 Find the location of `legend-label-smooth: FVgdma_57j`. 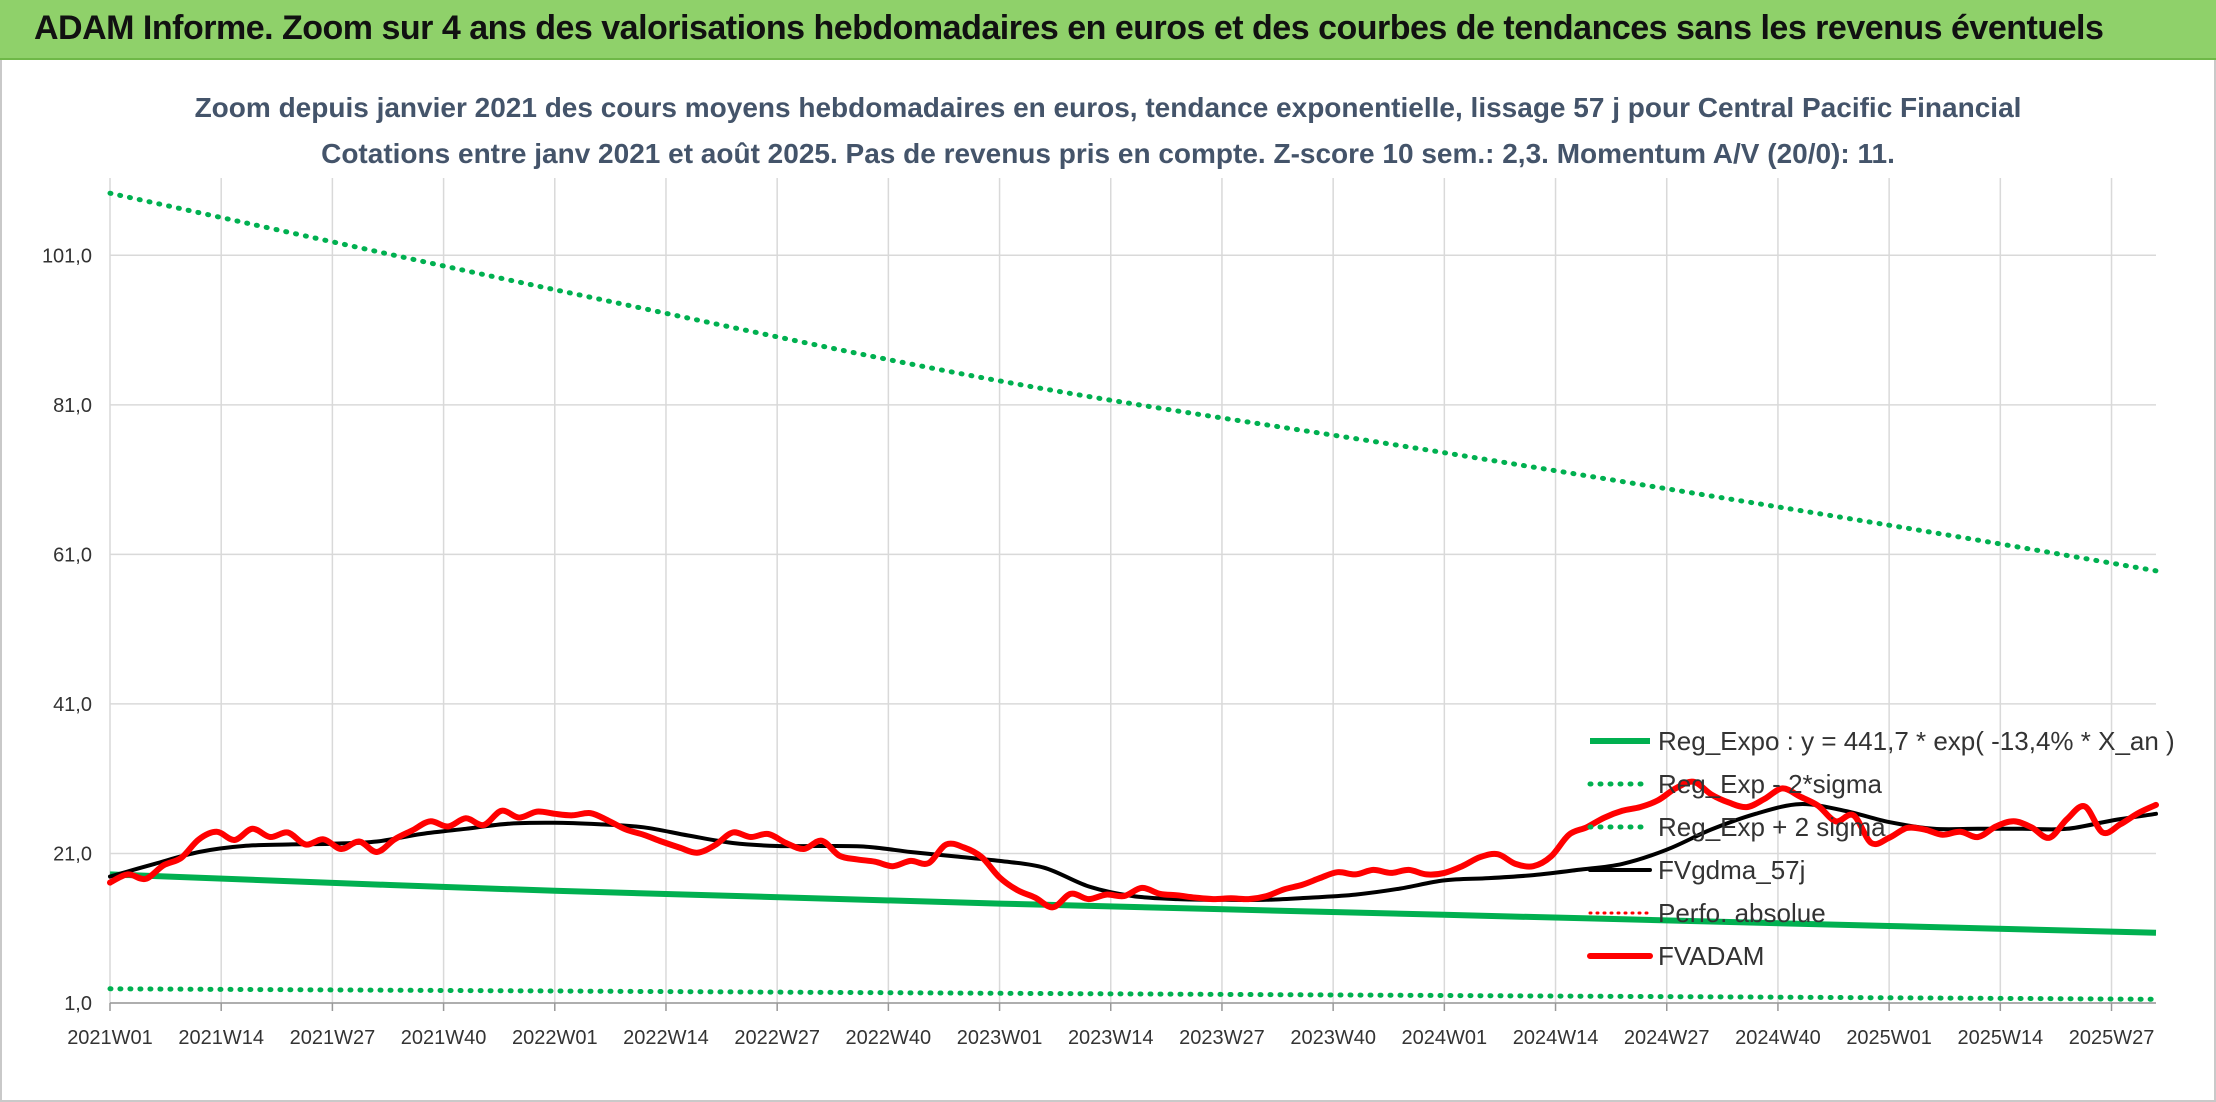

legend-label-smooth: FVgdma_57j is located at coordinates (1731, 870).